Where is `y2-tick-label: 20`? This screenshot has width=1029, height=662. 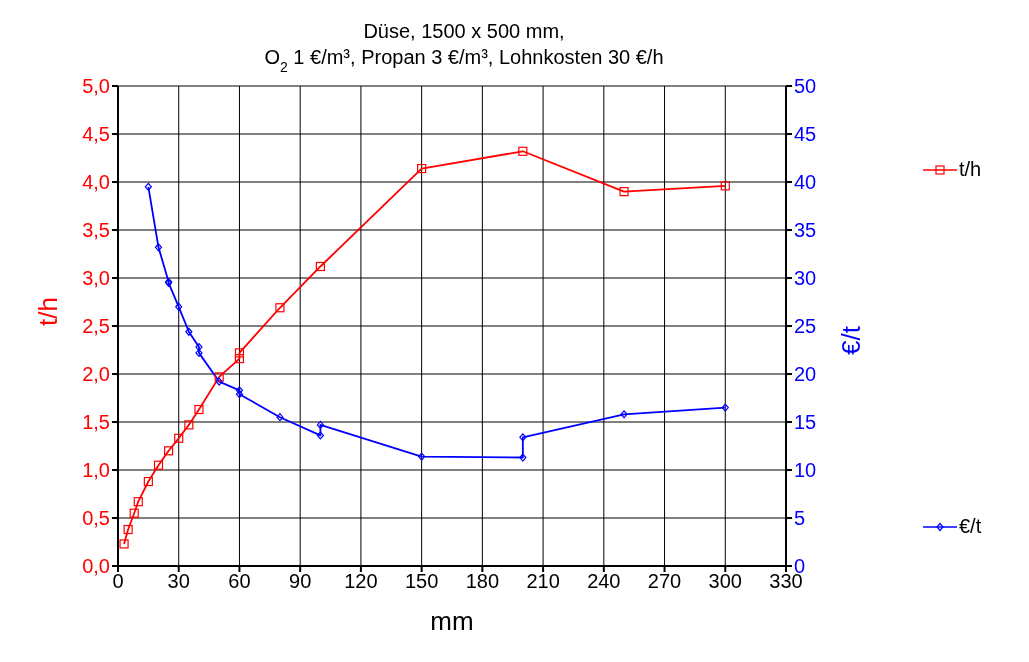 y2-tick-label: 20 is located at coordinates (805, 374).